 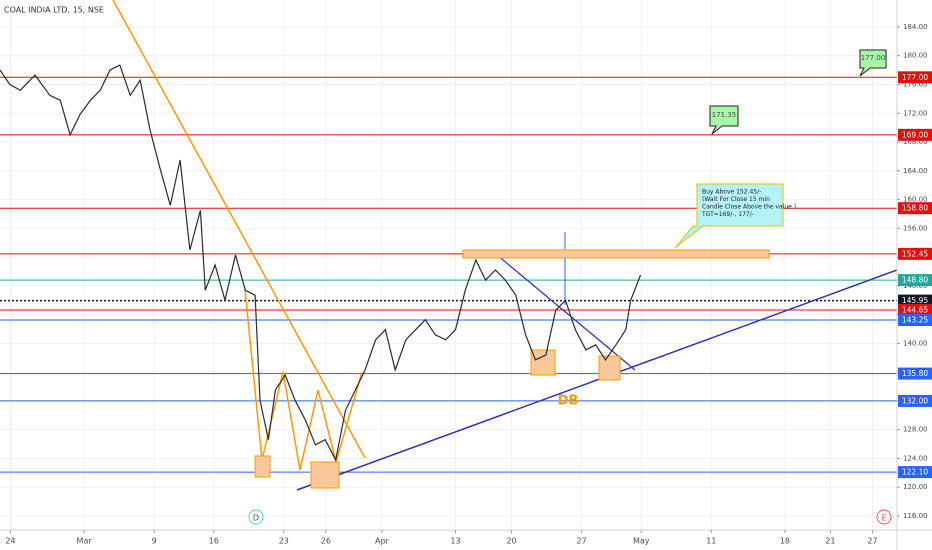 I want to click on pattern-label: DB, so click(x=568, y=401).